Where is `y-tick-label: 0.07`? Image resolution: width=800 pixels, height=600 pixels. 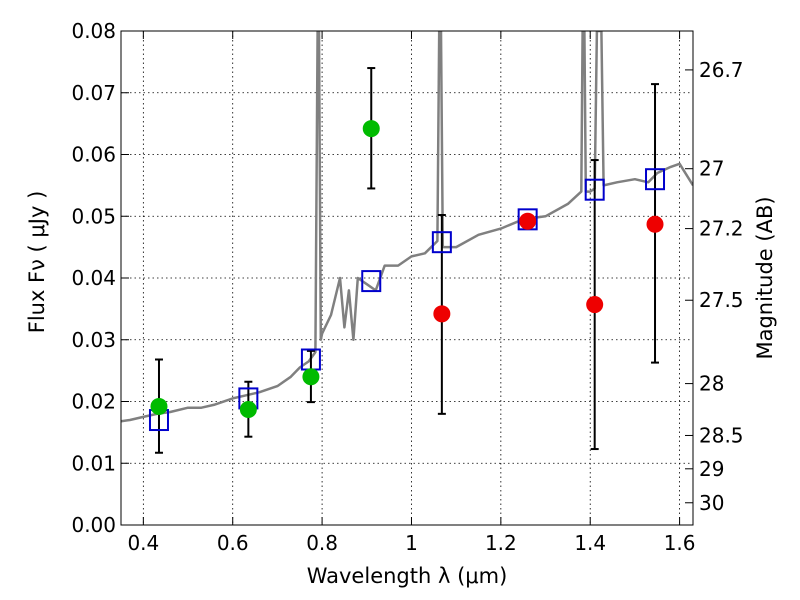
y-tick-label: 0.07 is located at coordinates (93, 93).